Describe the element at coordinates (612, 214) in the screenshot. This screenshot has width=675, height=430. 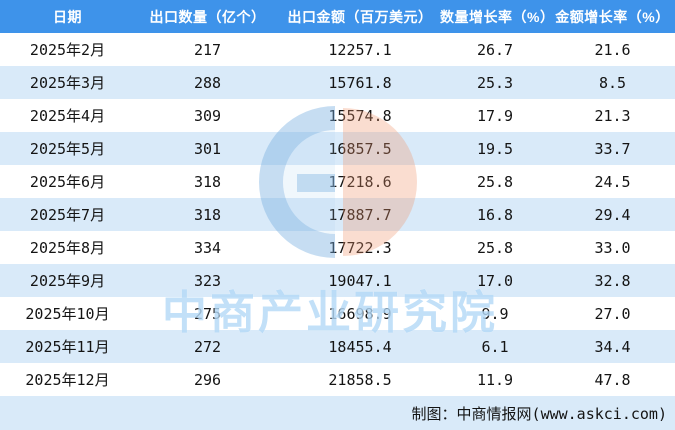
I see `table-cell: 29.4` at that location.